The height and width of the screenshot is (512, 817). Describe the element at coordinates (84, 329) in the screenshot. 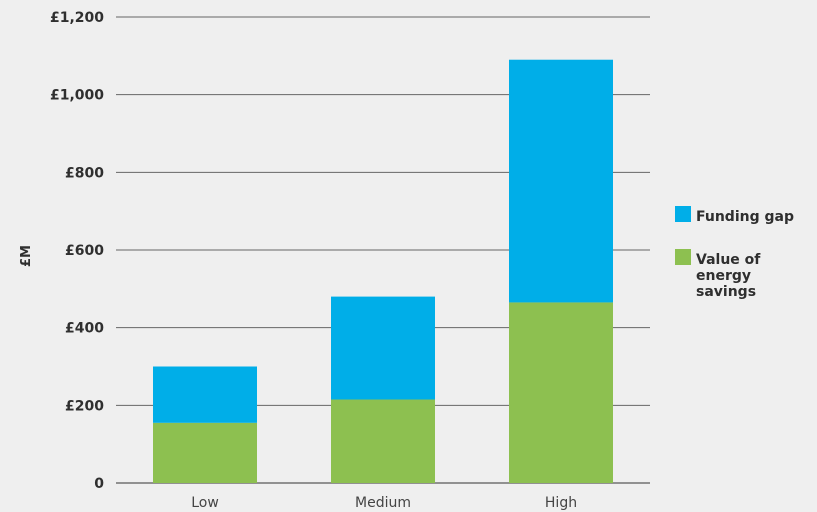

I see `y-tick-label: £400` at that location.